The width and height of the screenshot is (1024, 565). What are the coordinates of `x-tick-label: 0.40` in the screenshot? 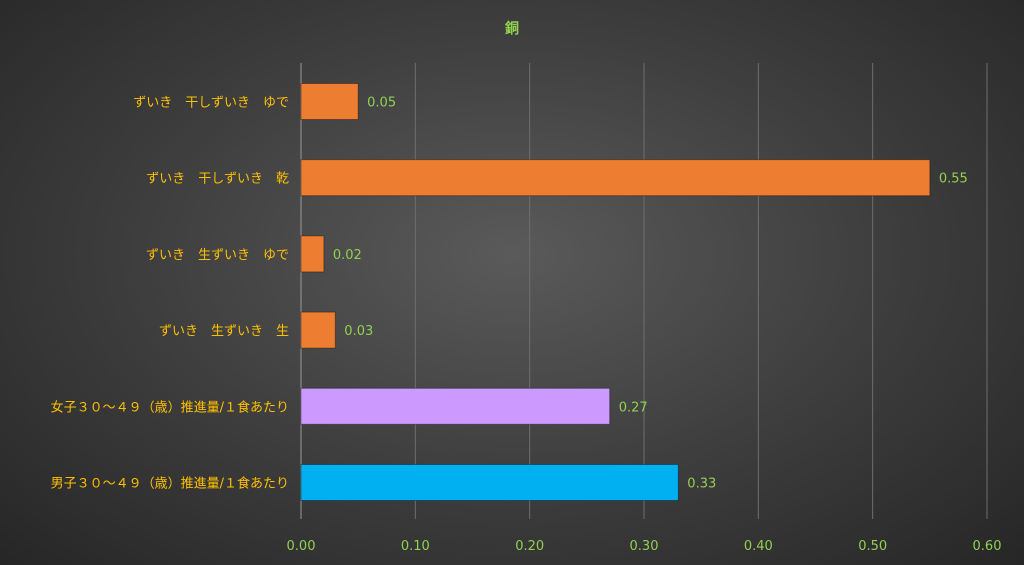 It's located at (758, 546).